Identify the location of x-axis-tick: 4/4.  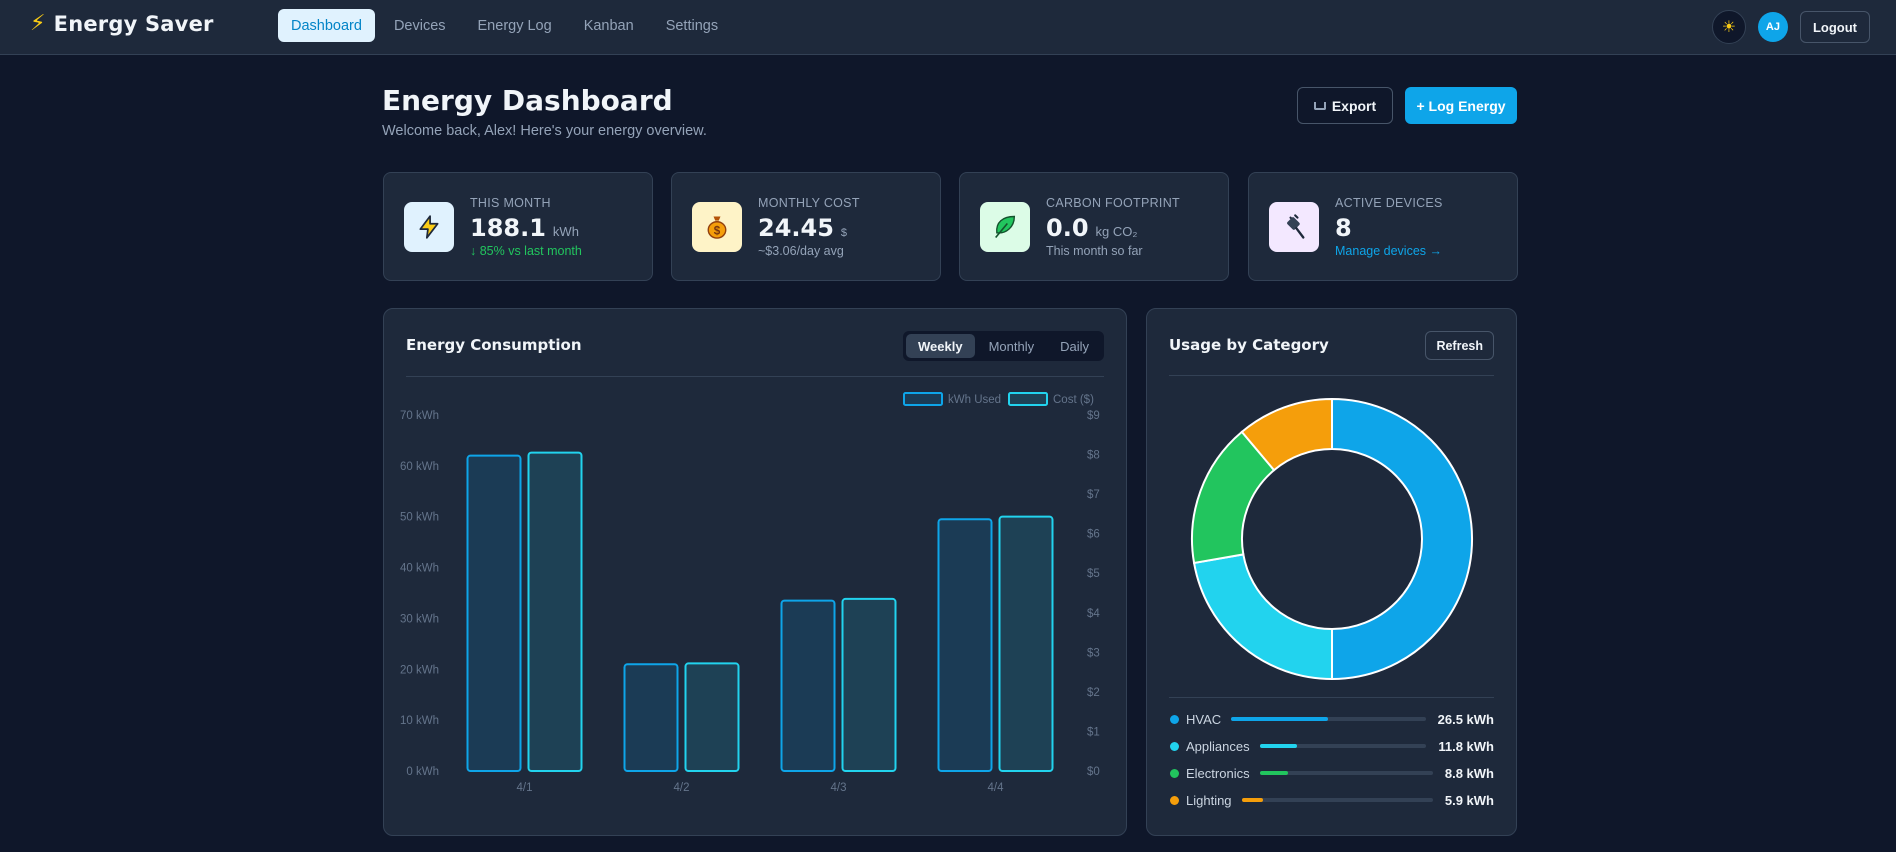
(996, 788).